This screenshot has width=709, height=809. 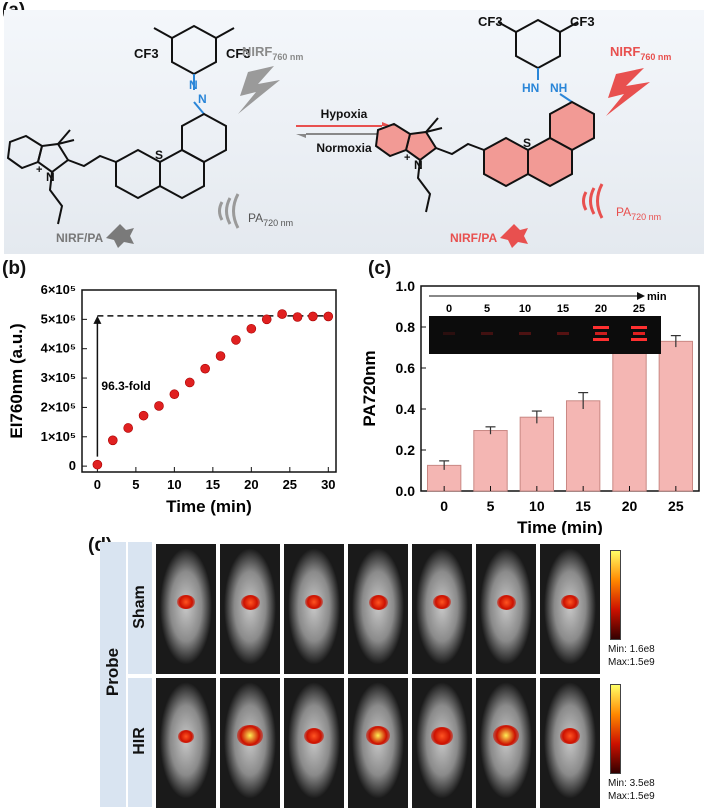 I want to click on y-tick-label-b: 5×10⁵, so click(x=58, y=318).